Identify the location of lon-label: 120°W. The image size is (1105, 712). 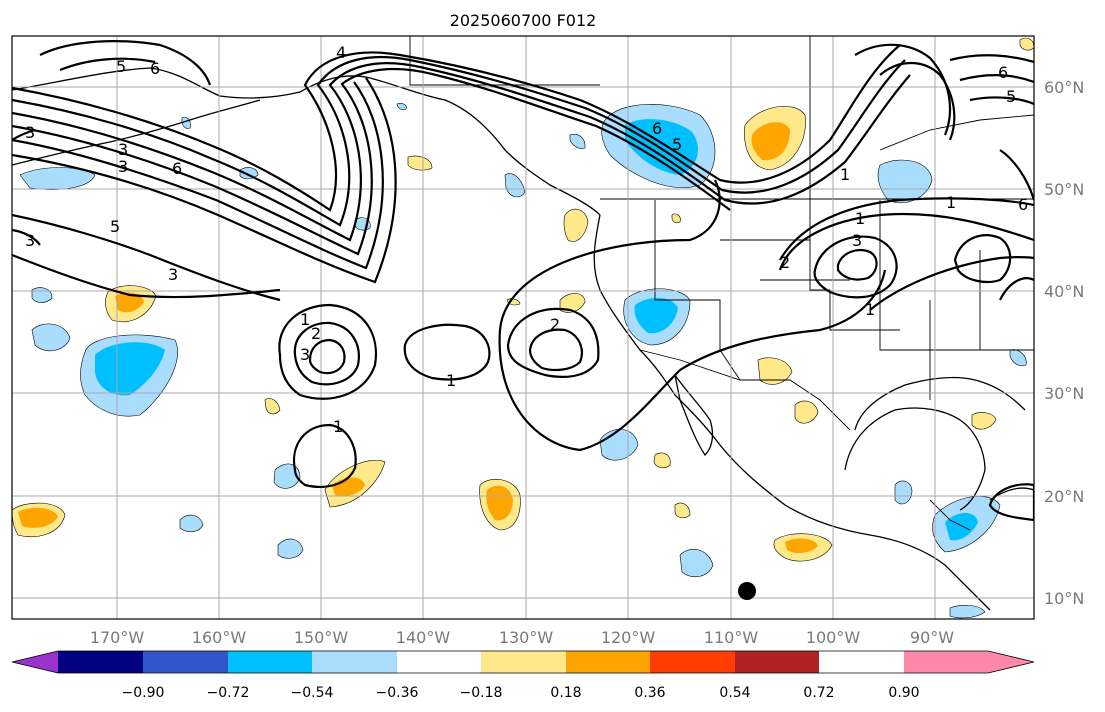
(628, 637).